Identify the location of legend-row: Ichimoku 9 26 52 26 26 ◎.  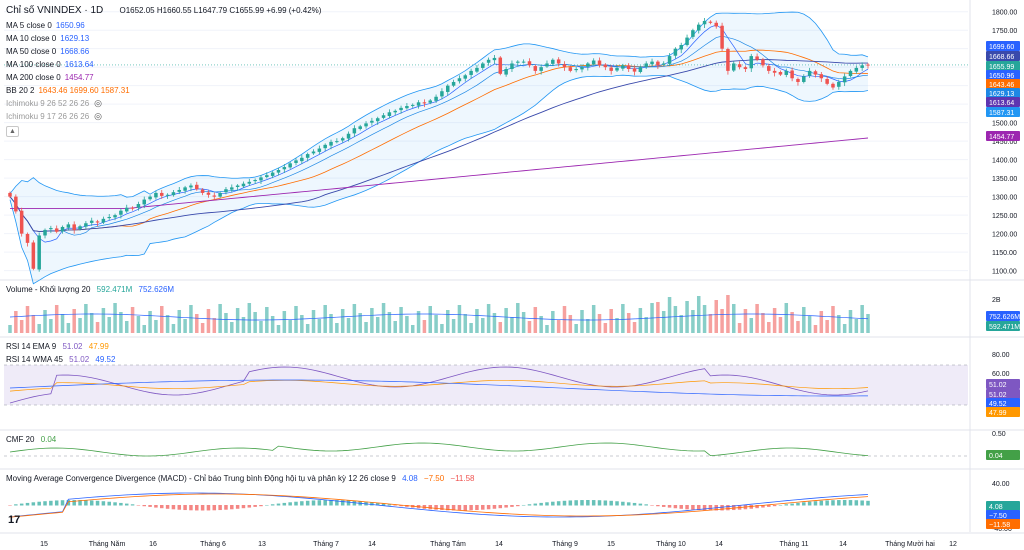
(68, 103).